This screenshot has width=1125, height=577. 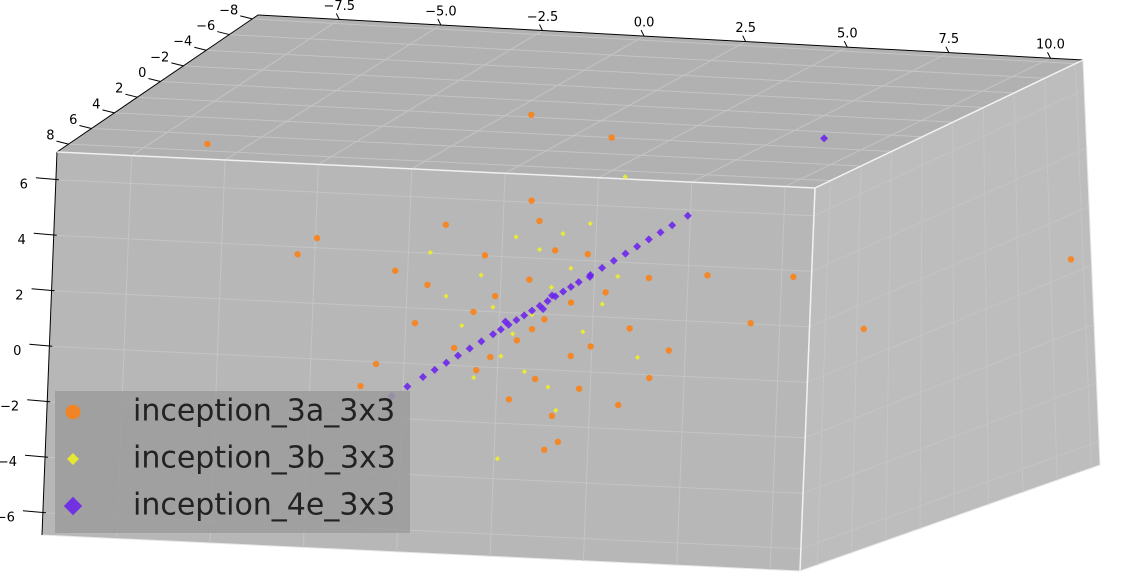 What do you see at coordinates (745, 28) in the screenshot?
I see `x-tick-label: 2.5` at bounding box center [745, 28].